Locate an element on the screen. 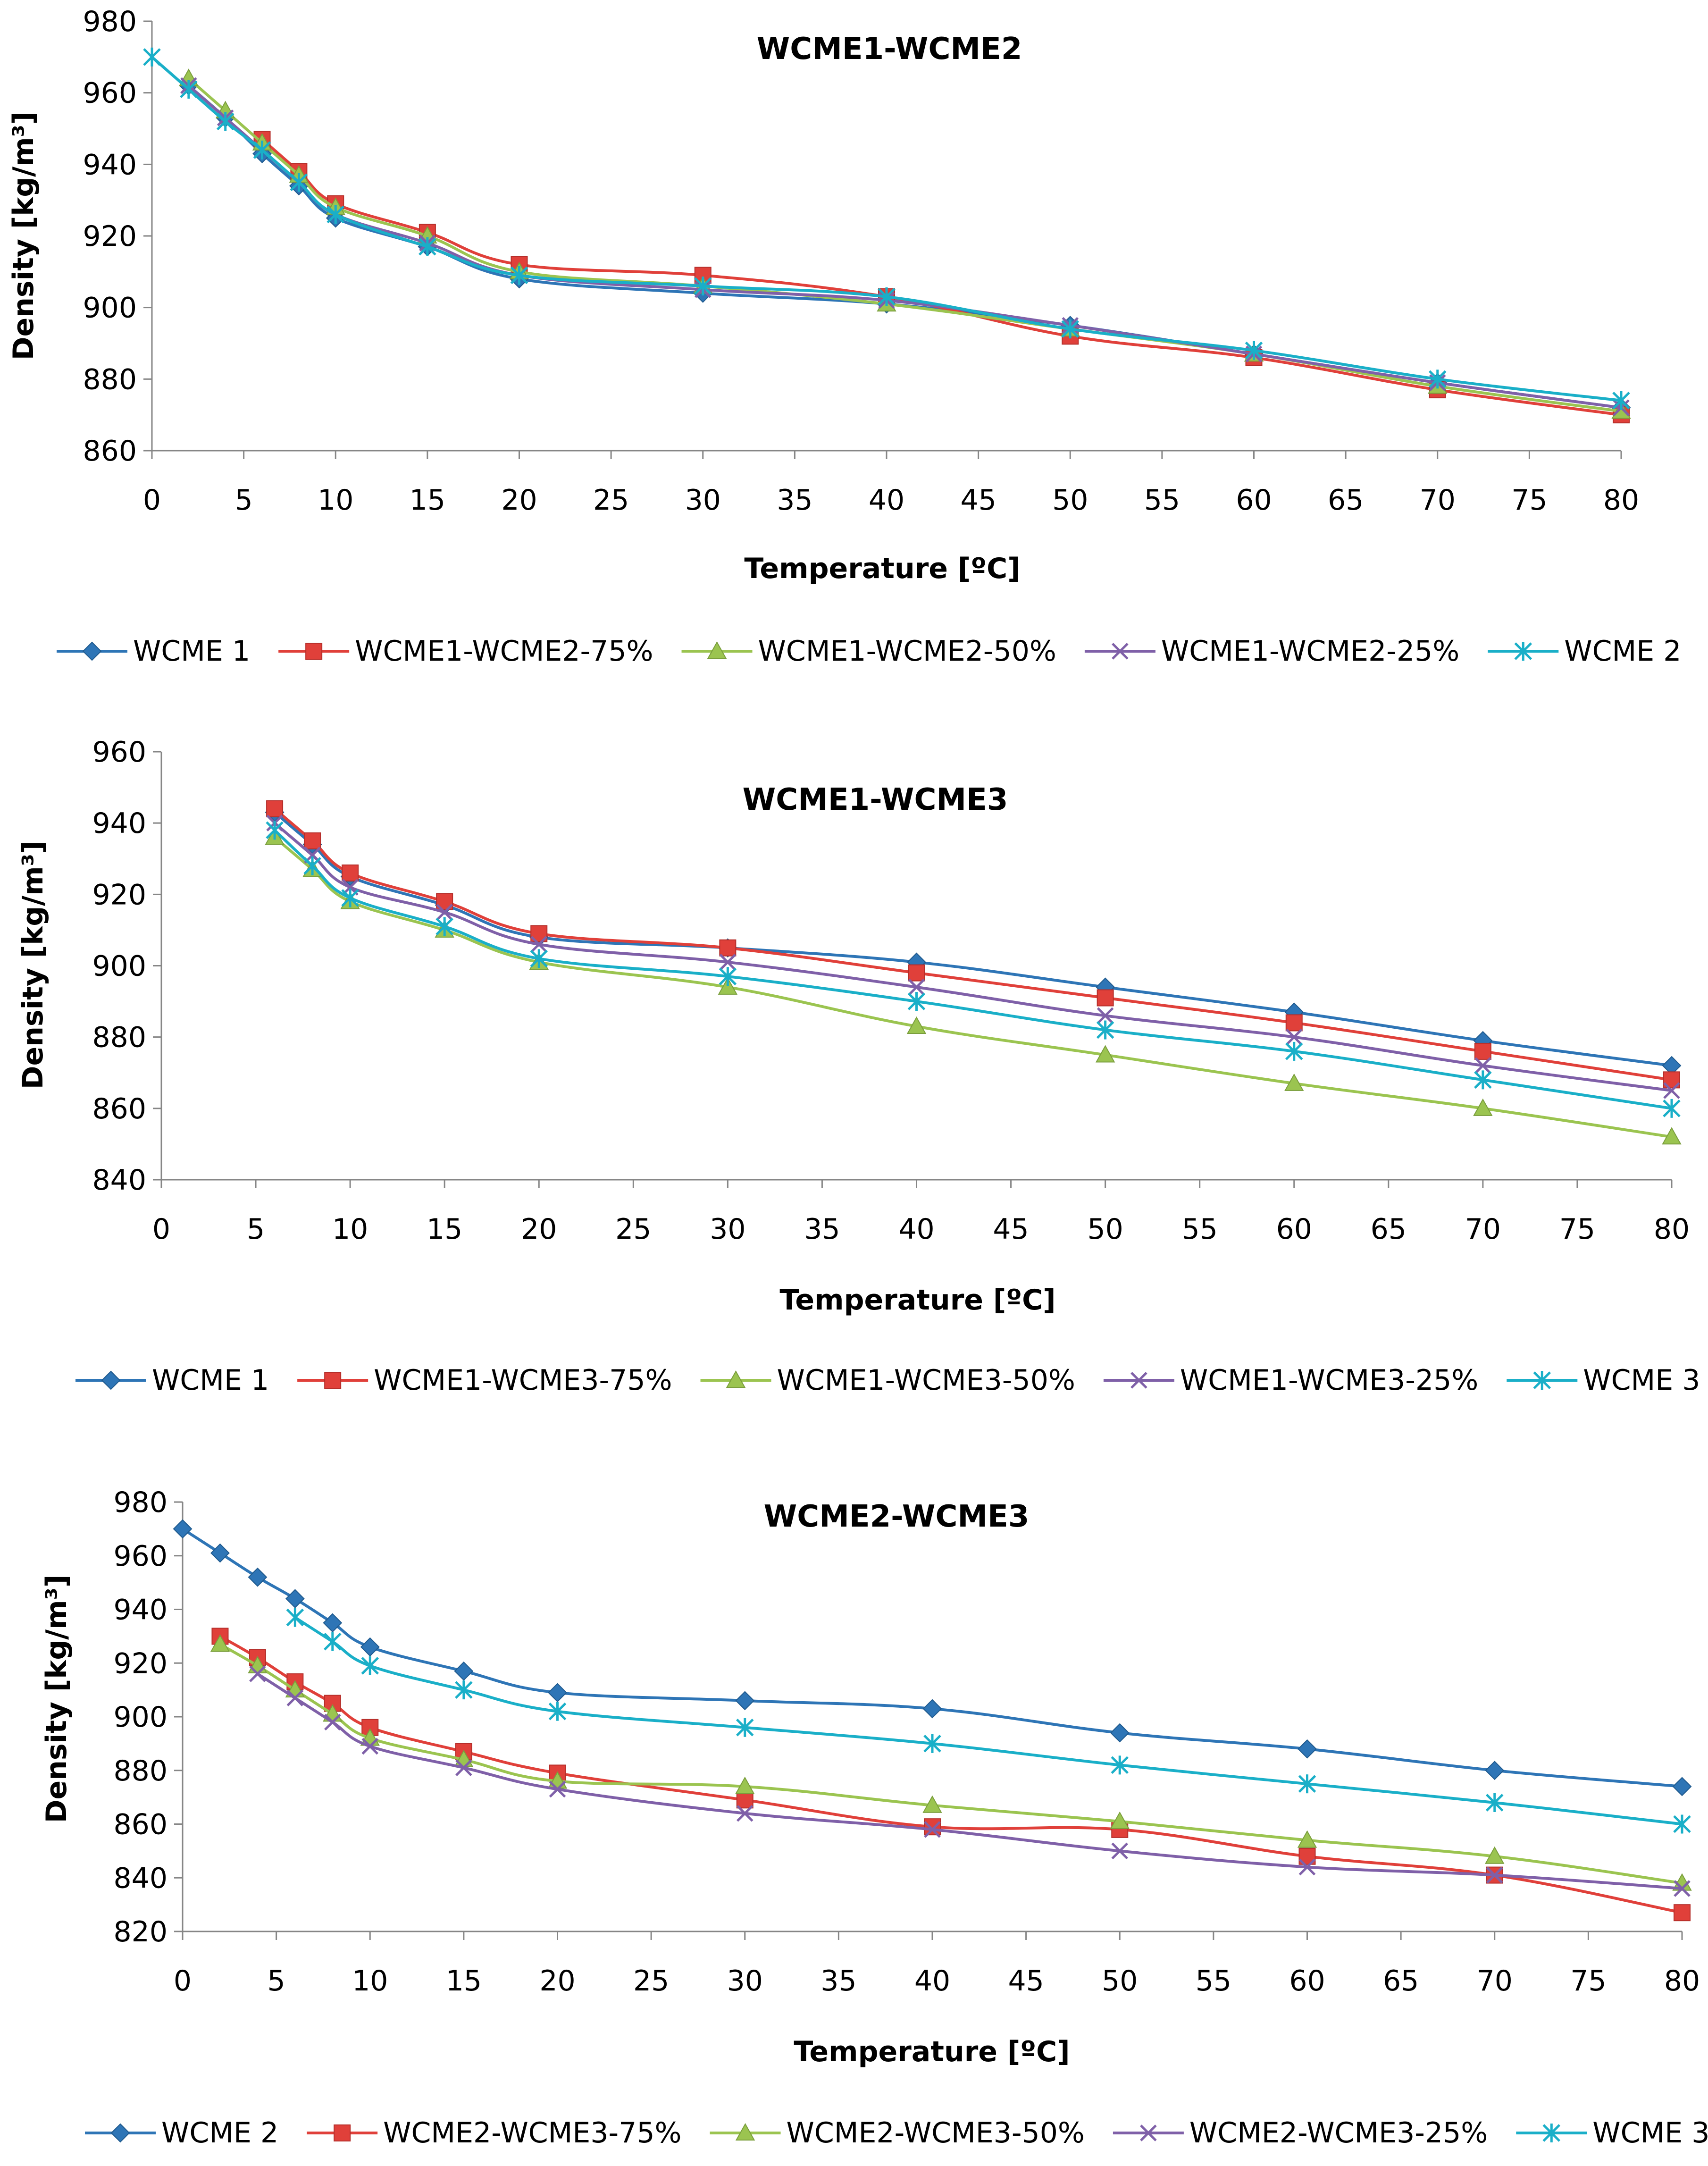 This screenshot has height=2166, width=1708. chart-title: WCME1-WCME2 is located at coordinates (889, 49).